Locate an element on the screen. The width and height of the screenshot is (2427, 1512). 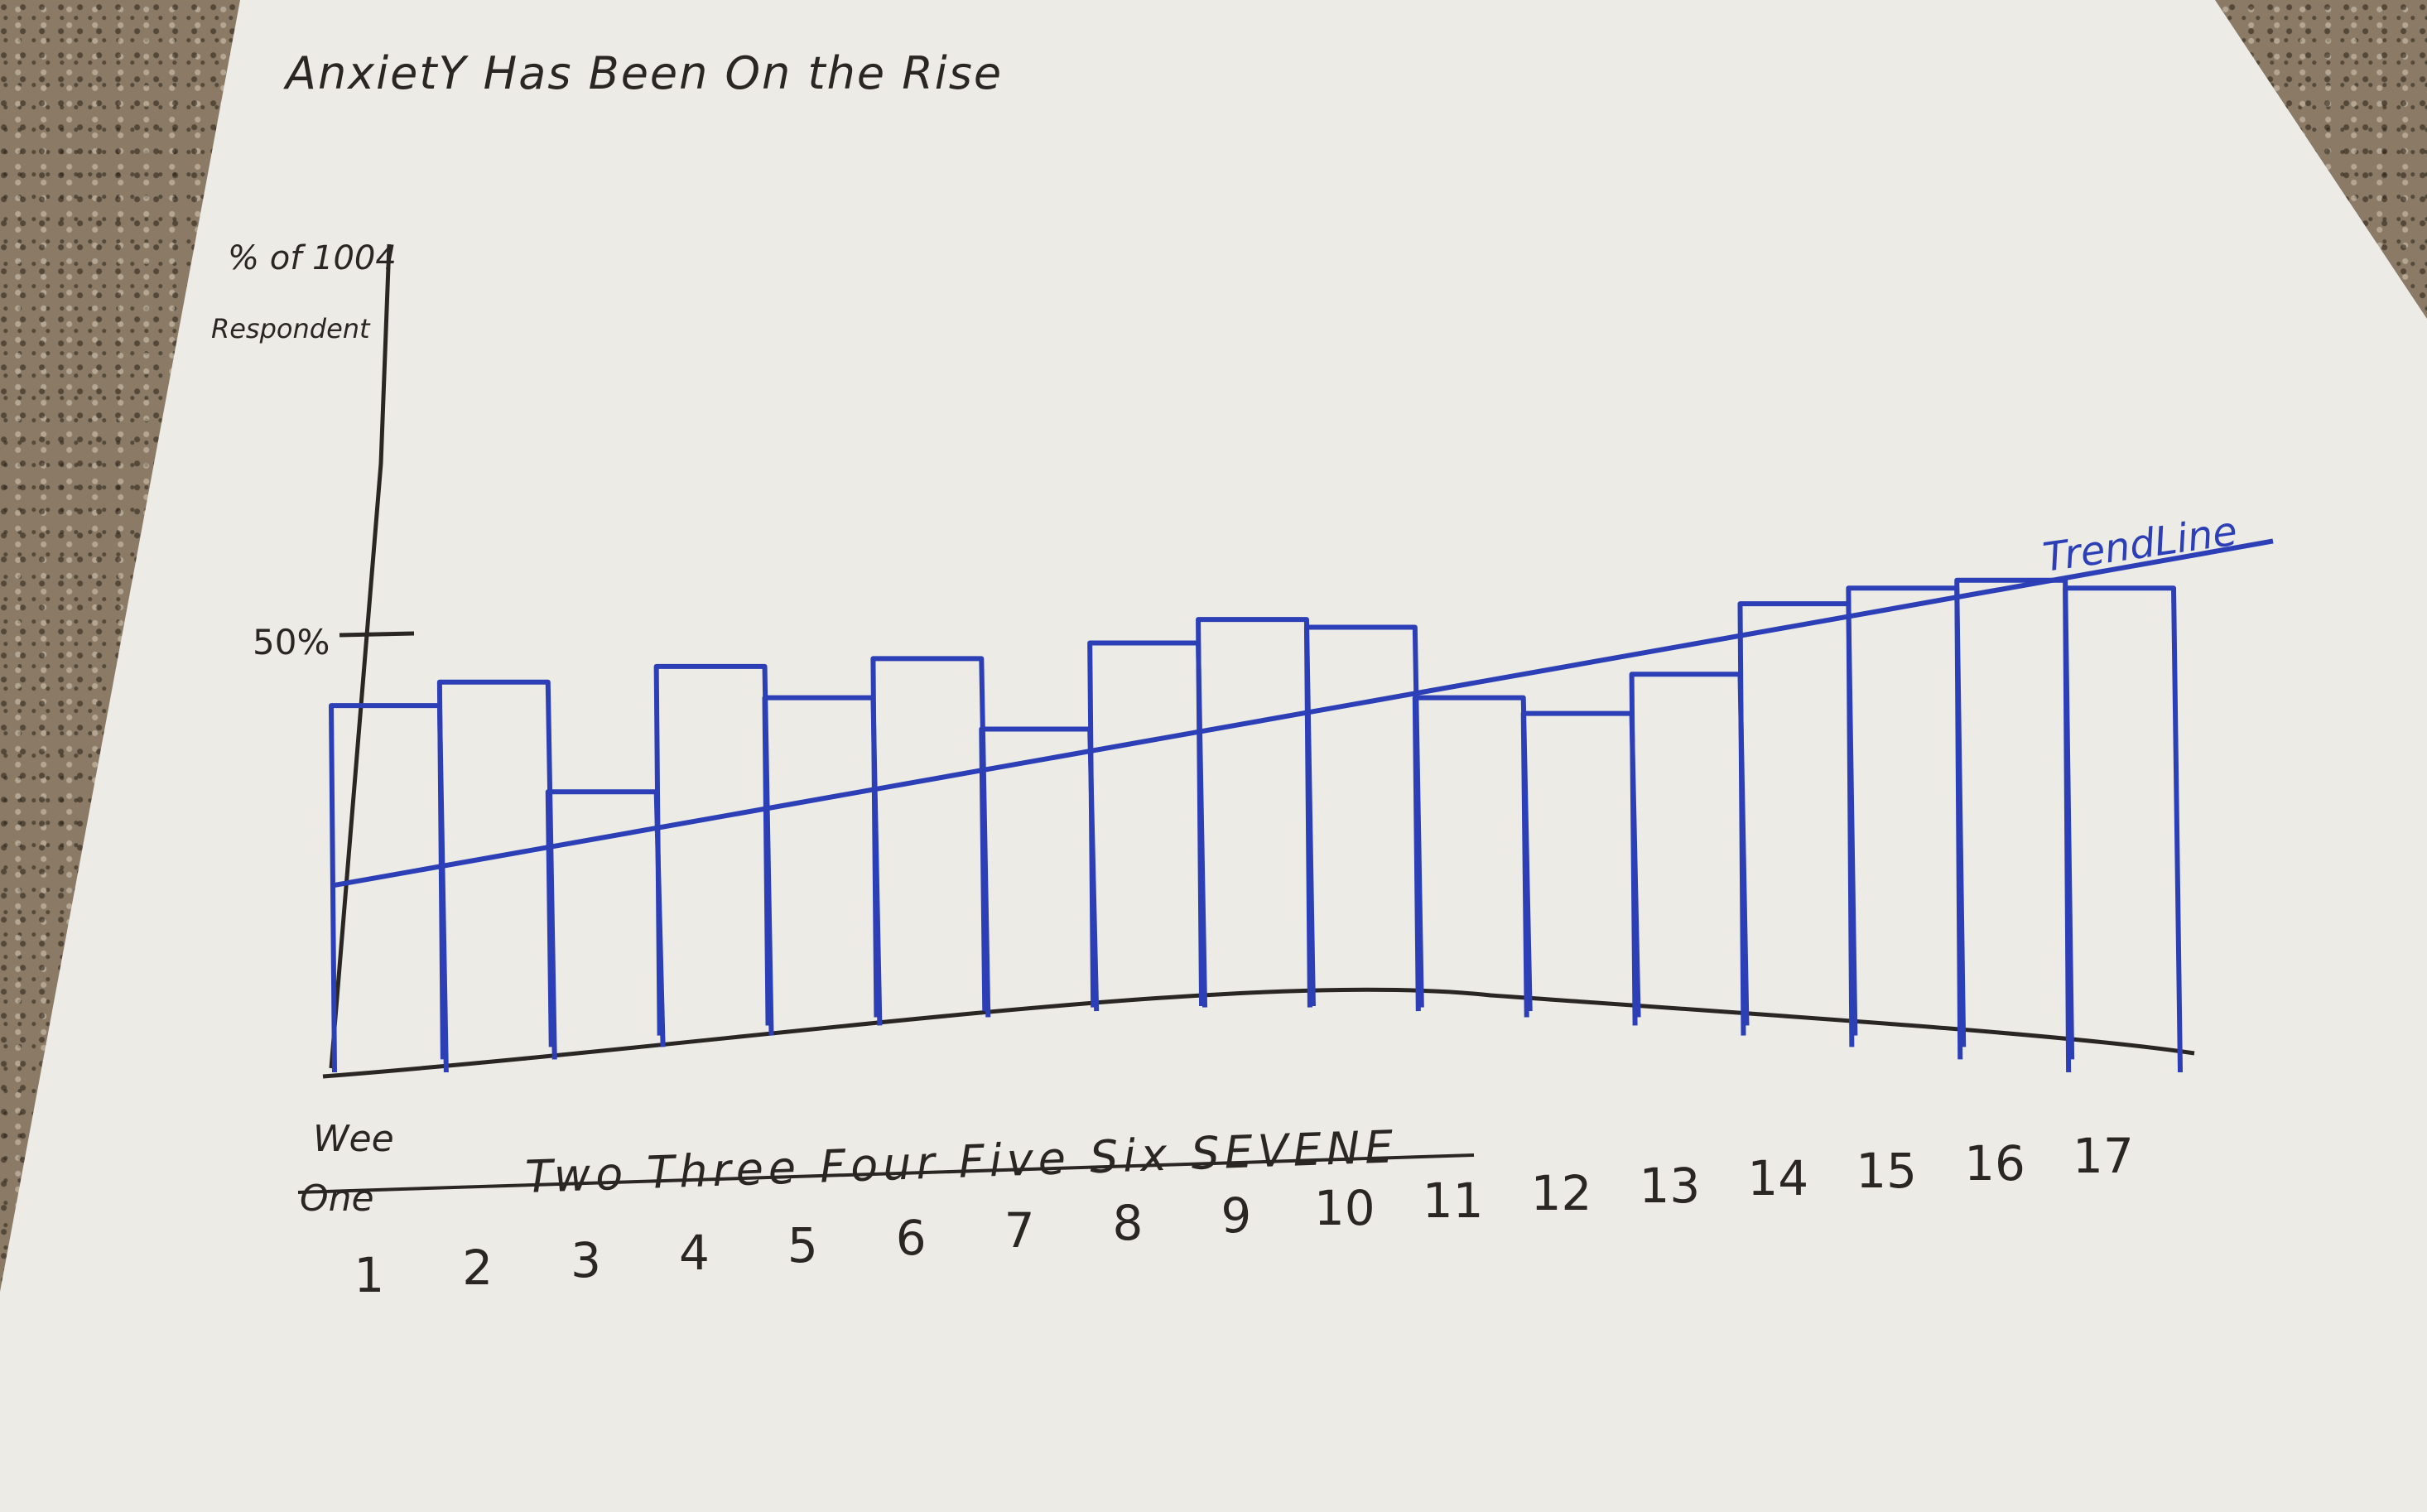
word-row-strike is located at coordinates (886, 1173).